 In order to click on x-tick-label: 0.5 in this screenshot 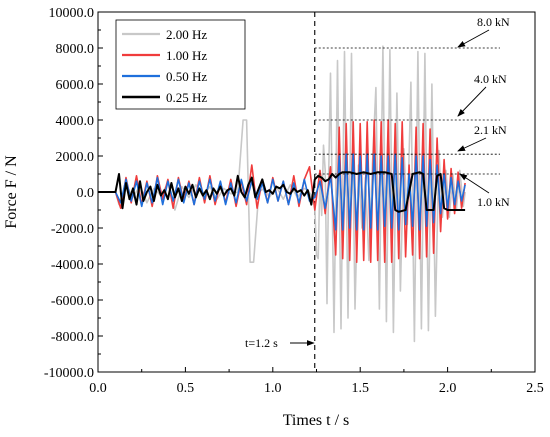, I will do `click(186, 388)`.